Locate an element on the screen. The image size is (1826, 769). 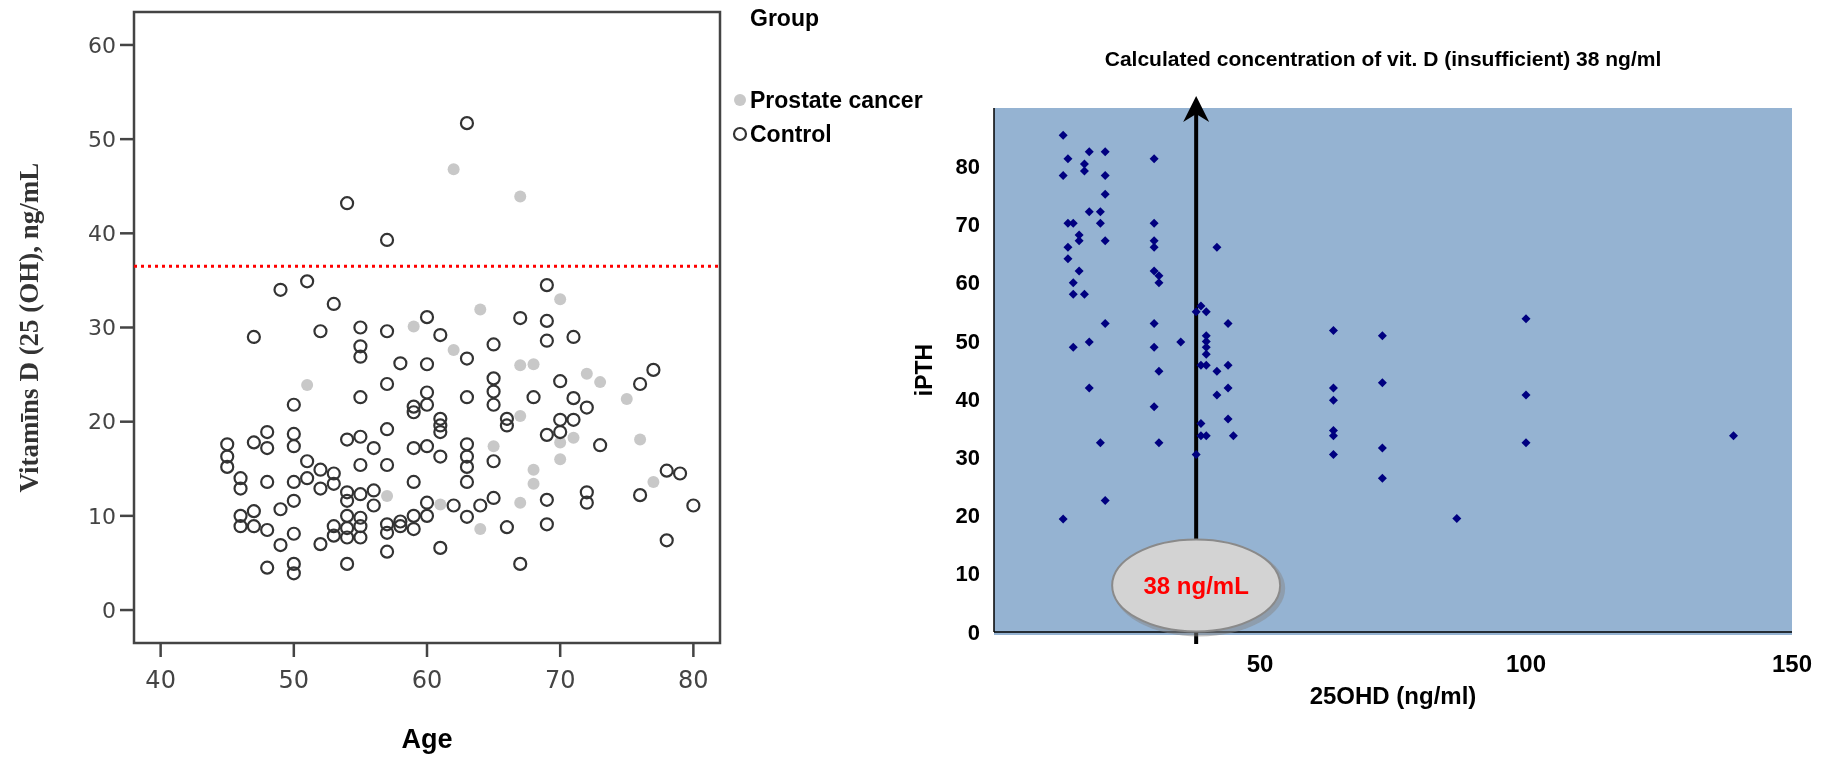
y-tick-label: 70 is located at coordinates (967, 225).